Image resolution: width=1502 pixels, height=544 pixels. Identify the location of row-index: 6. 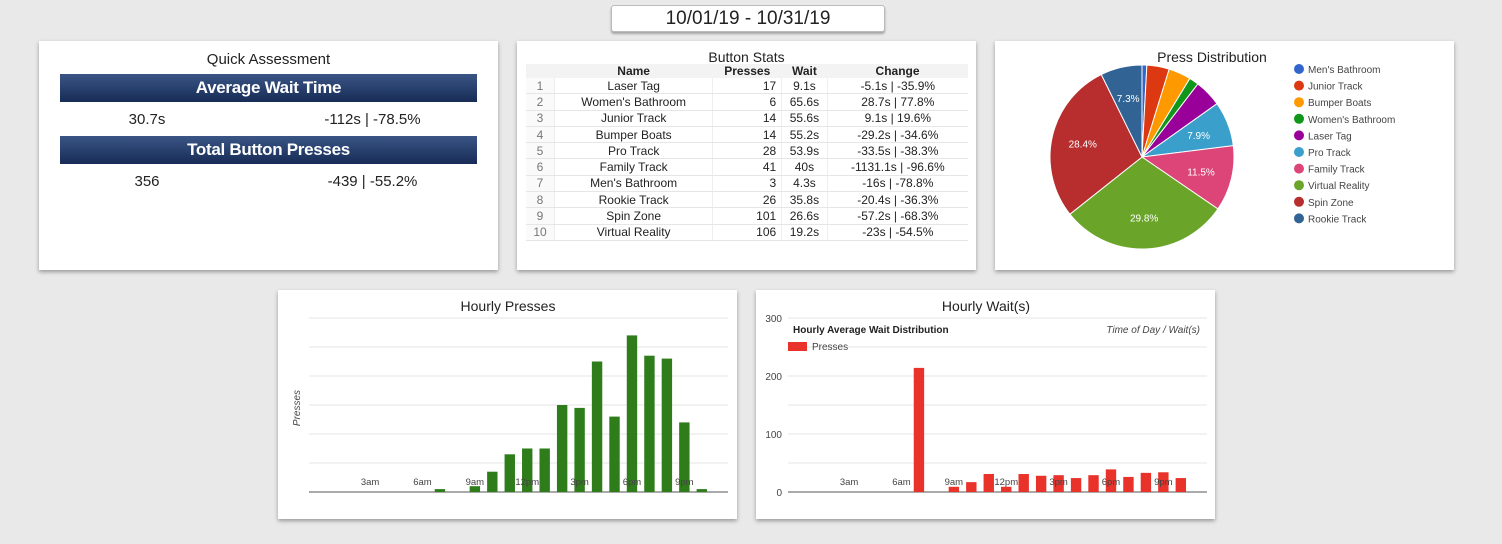
(540, 167).